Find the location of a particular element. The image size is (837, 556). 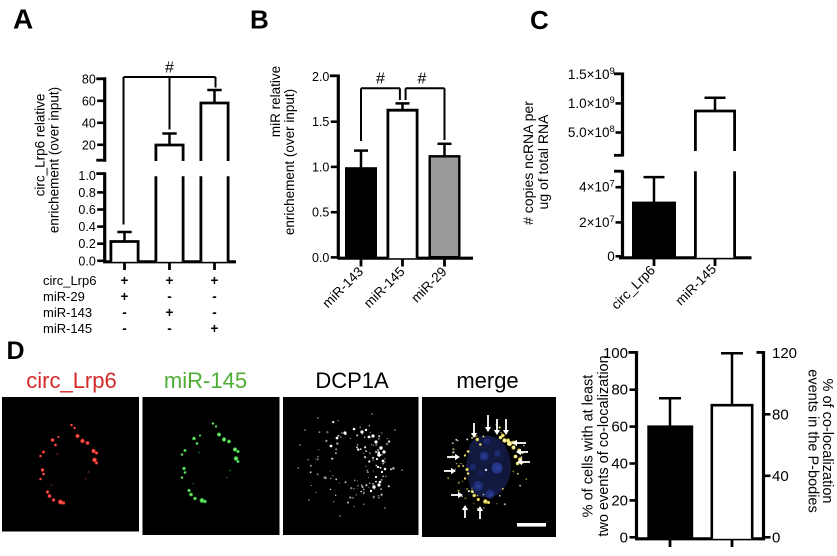

svg-text: D is located at coordinates (16, 351).